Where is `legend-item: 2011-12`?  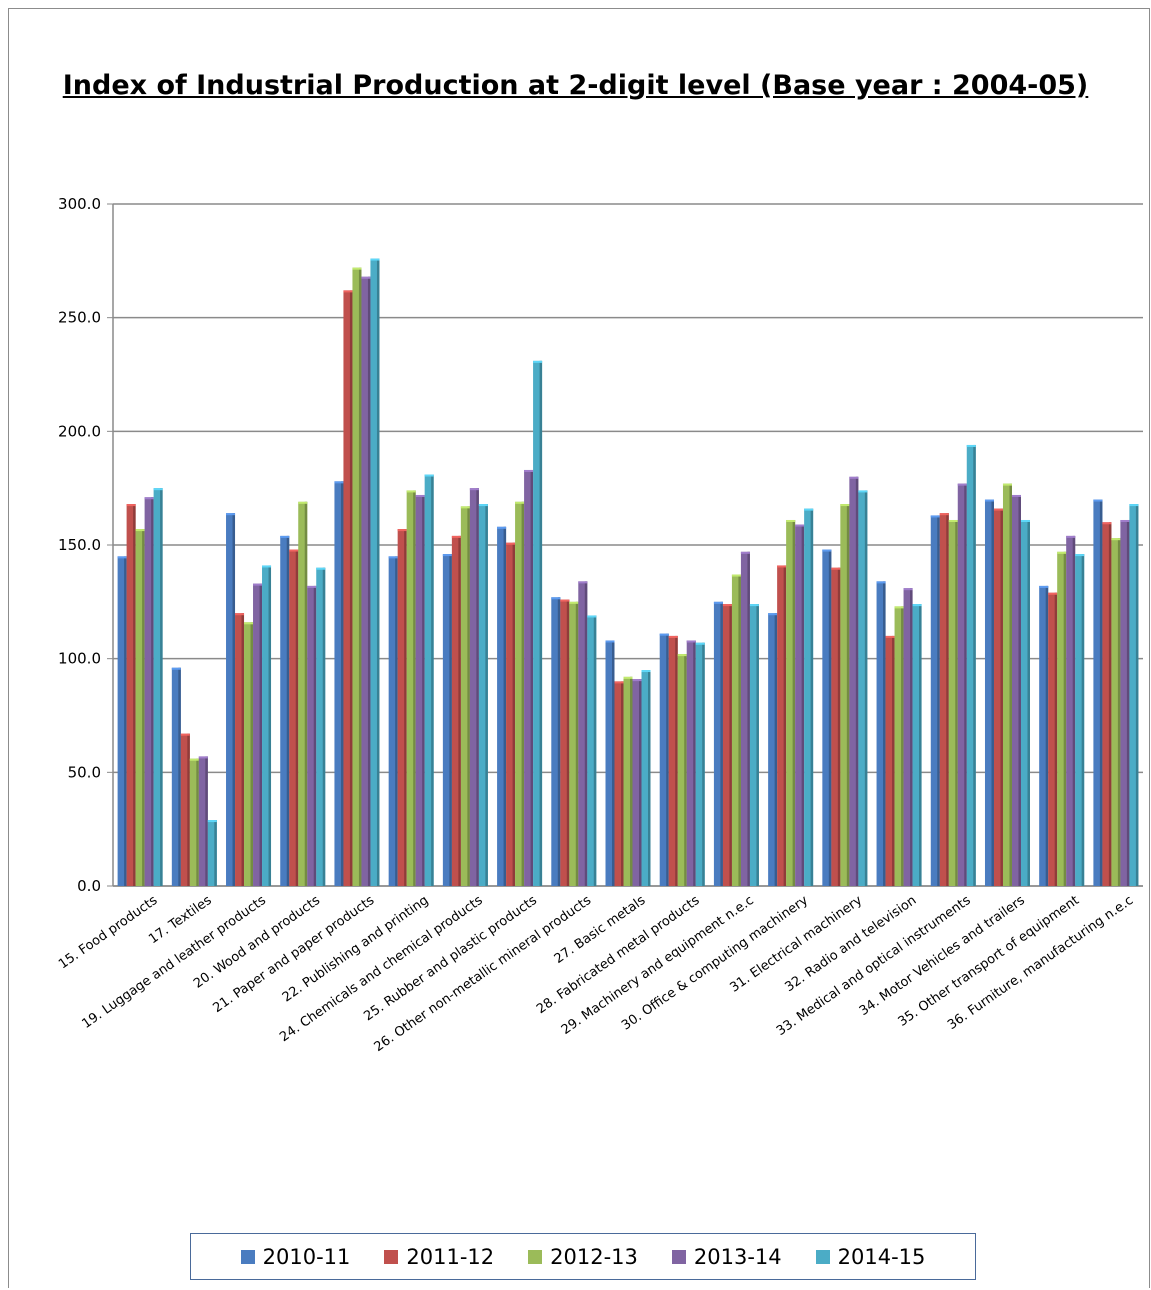 legend-item: 2011-12 is located at coordinates (439, 1257).